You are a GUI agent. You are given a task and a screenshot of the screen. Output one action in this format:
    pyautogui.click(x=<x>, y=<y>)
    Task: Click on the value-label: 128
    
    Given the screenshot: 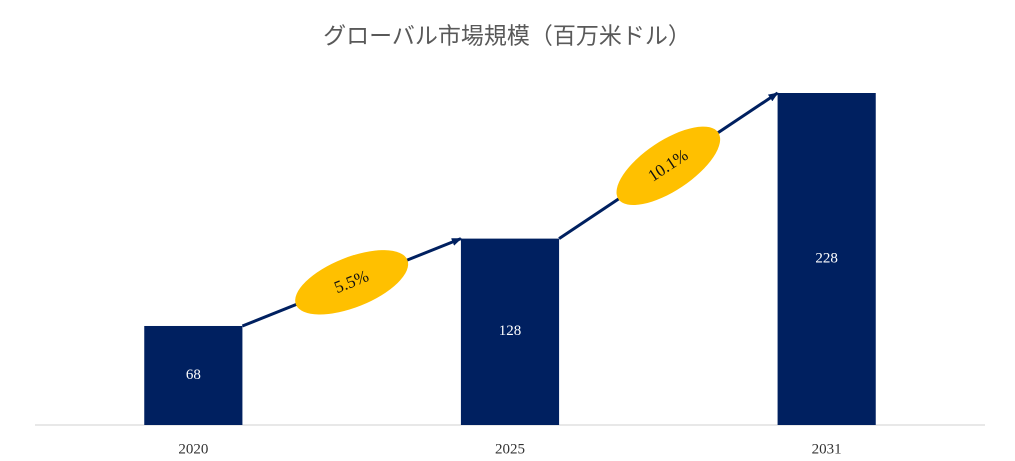 What is the action you would take?
    pyautogui.click(x=510, y=331)
    